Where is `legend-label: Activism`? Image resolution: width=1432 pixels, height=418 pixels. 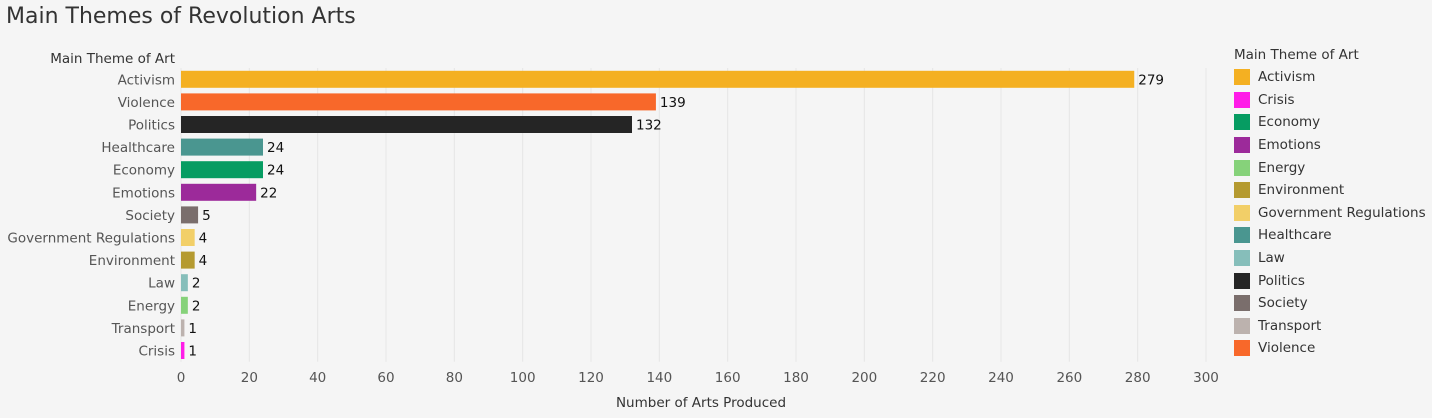 legend-label: Activism is located at coordinates (1287, 77).